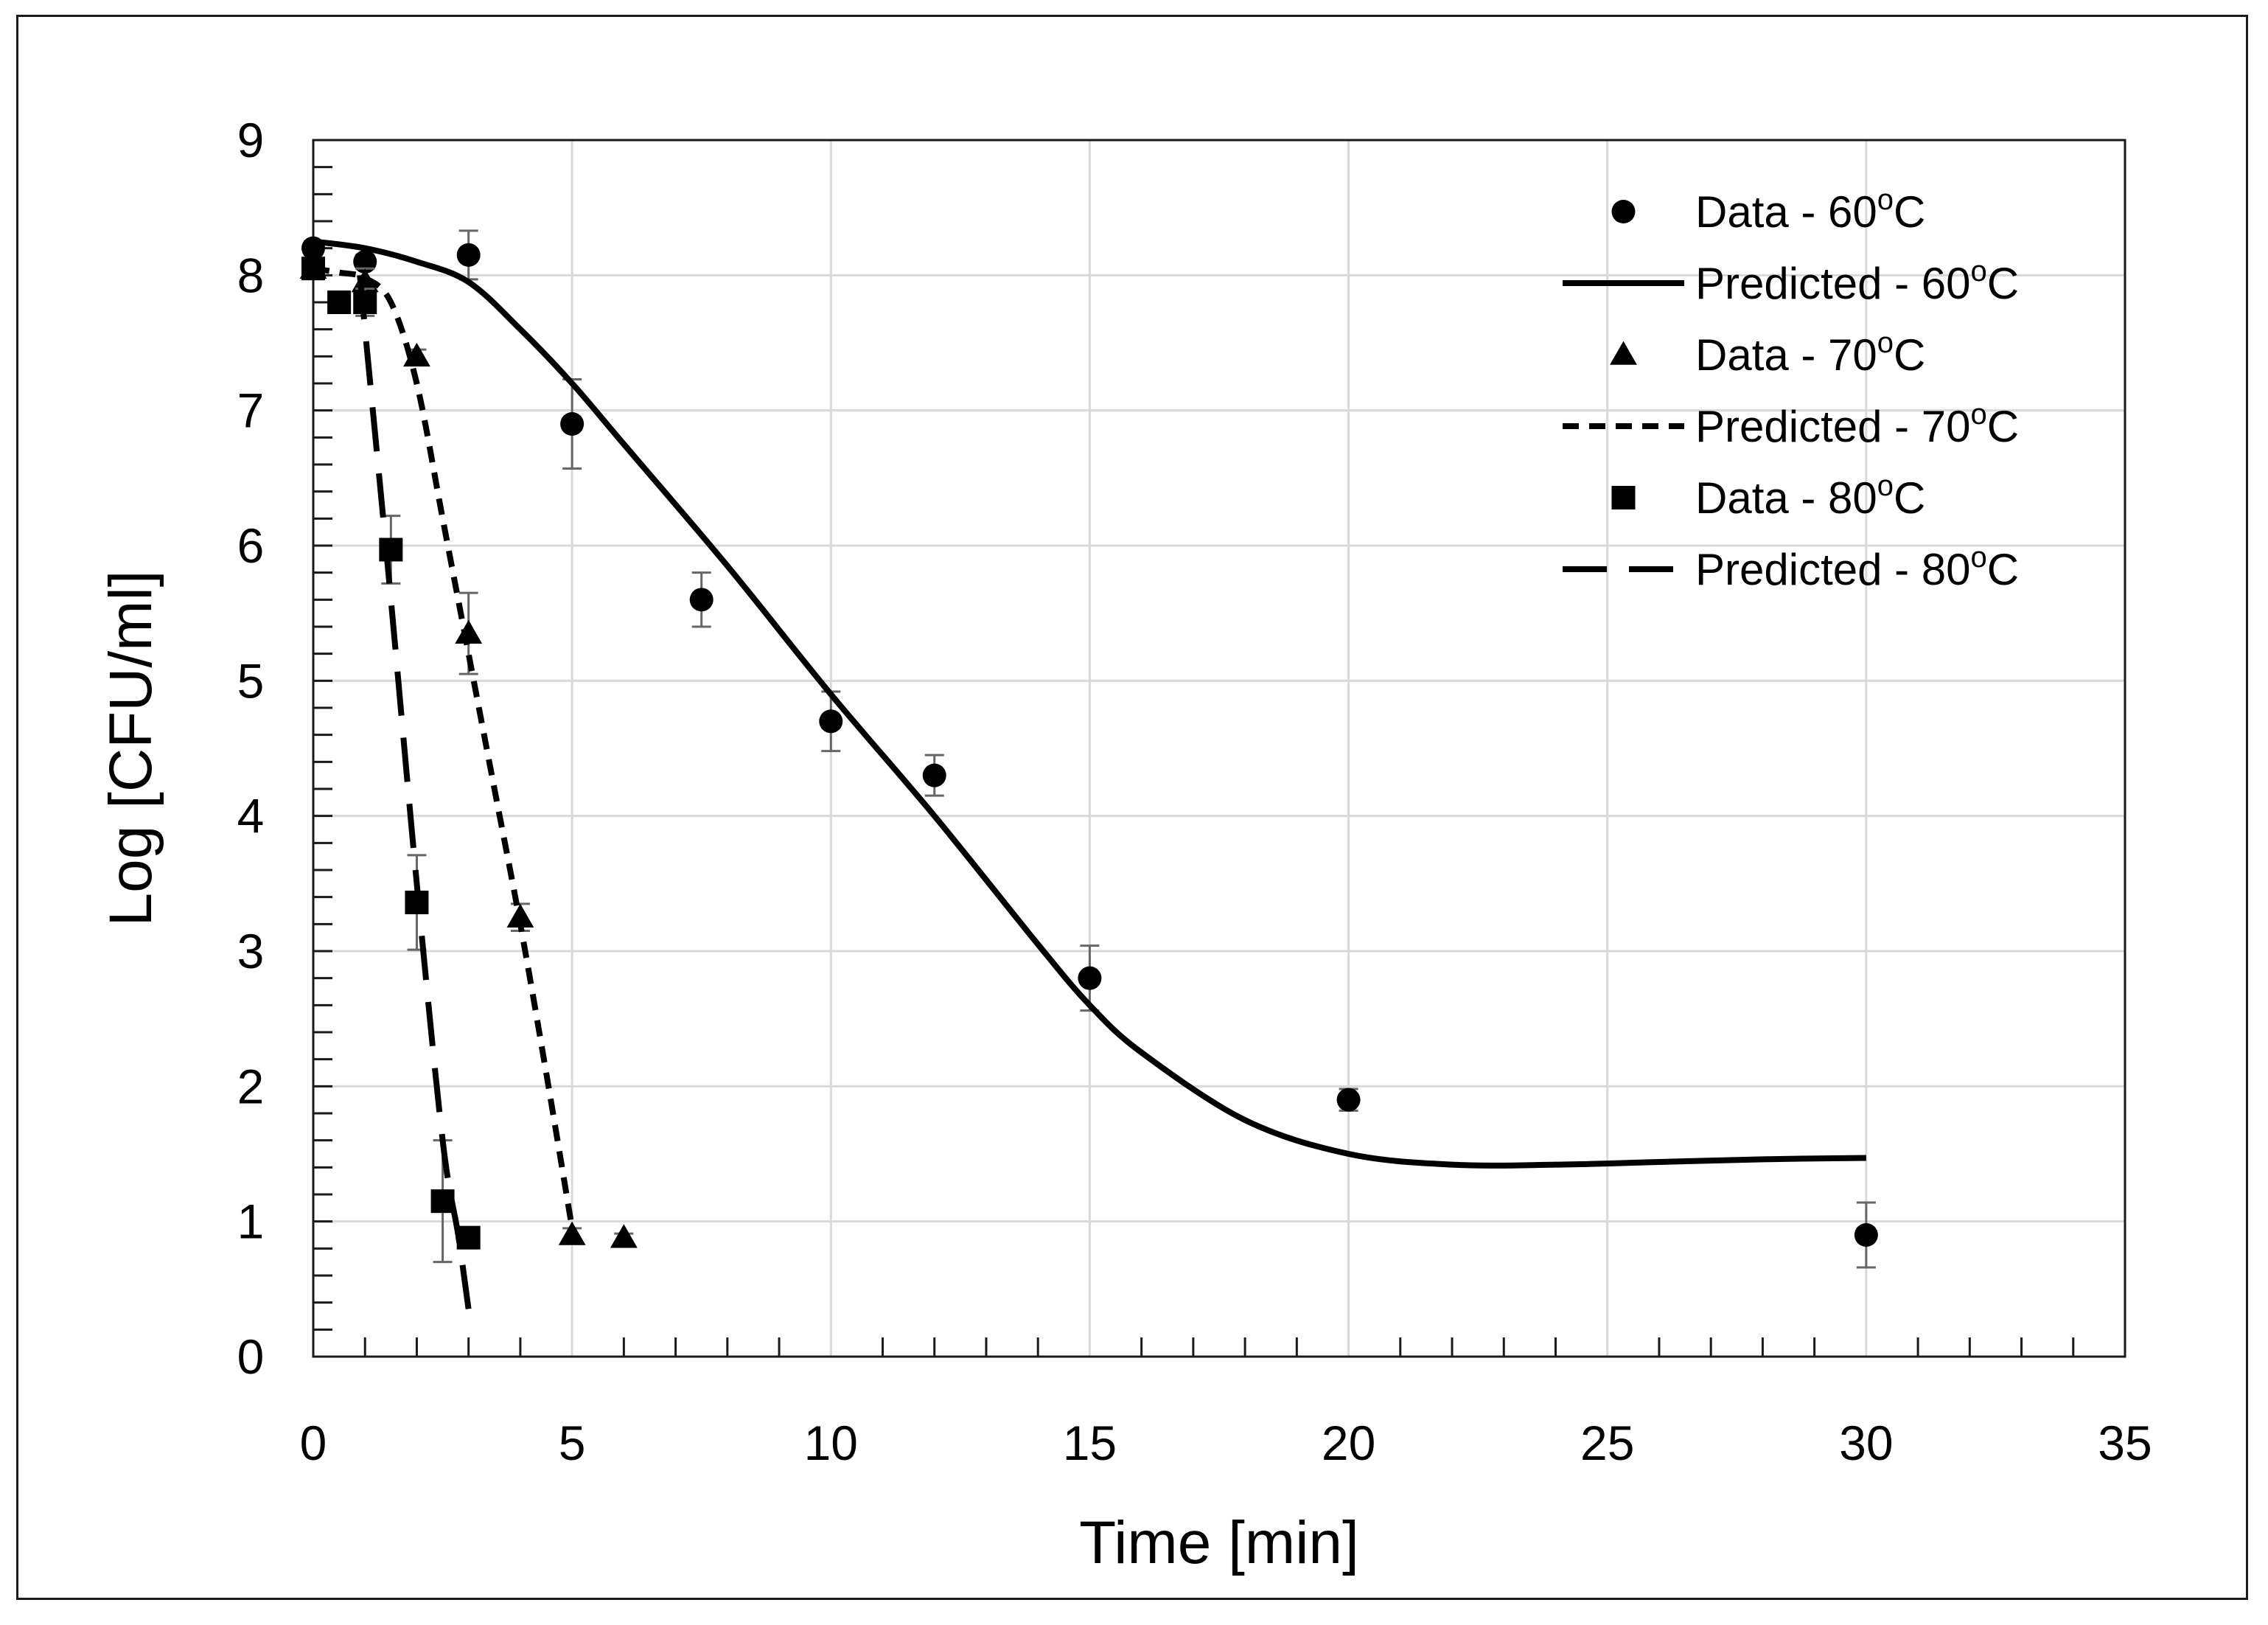 This screenshot has height=1625, width=2268. I want to click on legend-label-text: Data - 60, so click(1786, 212).